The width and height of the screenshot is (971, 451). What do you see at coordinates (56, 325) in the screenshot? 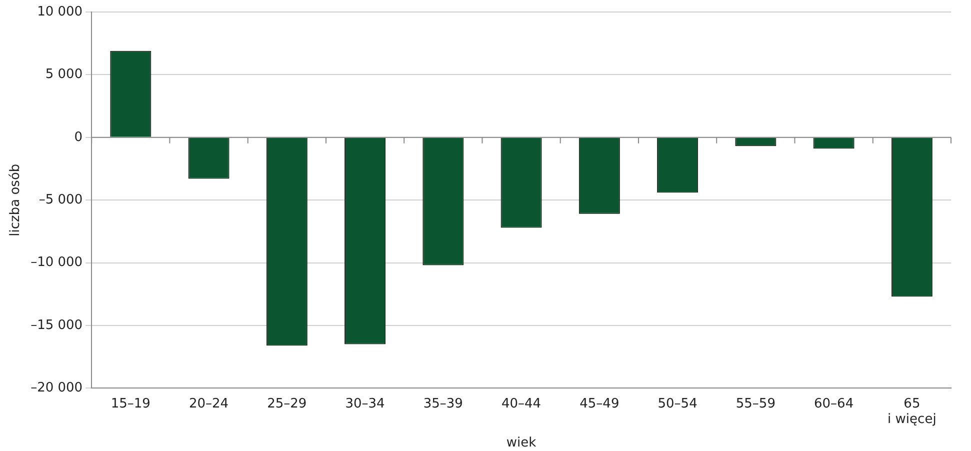
I see `y-tick-label: –15 000` at bounding box center [56, 325].